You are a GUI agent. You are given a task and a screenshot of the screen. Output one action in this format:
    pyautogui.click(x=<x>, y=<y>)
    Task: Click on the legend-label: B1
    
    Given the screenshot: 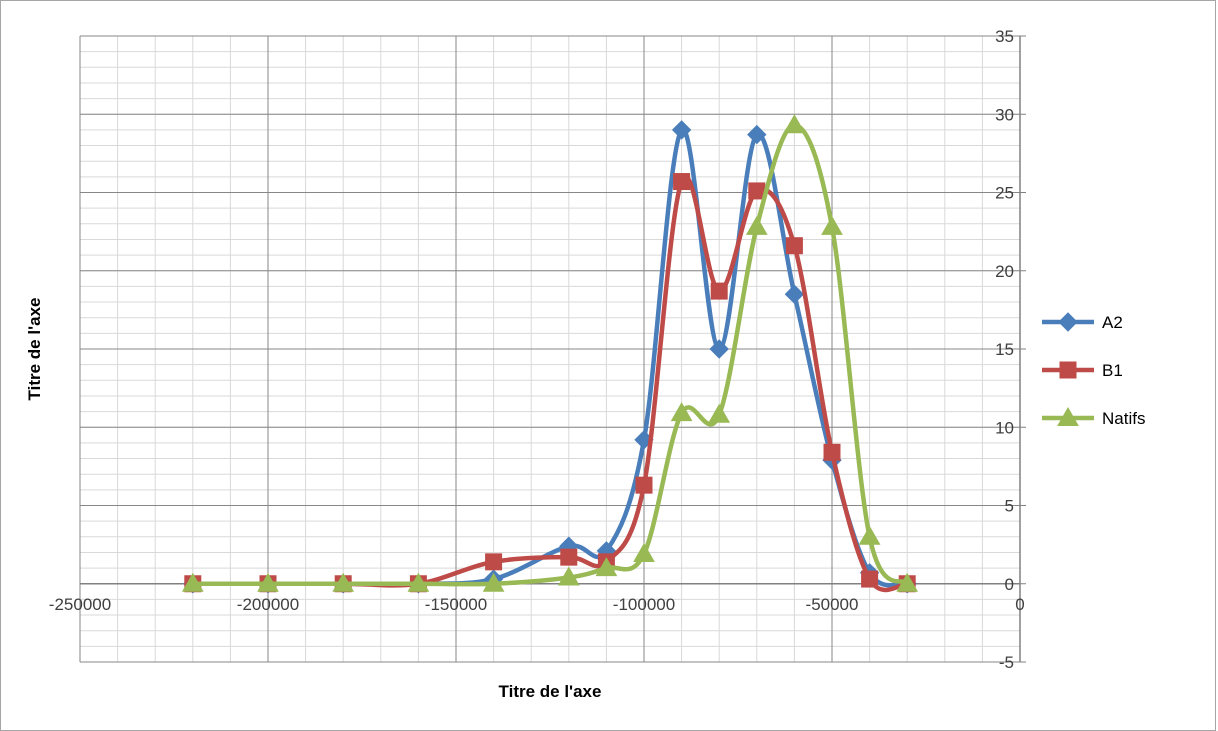 What is the action you would take?
    pyautogui.click(x=1112, y=370)
    